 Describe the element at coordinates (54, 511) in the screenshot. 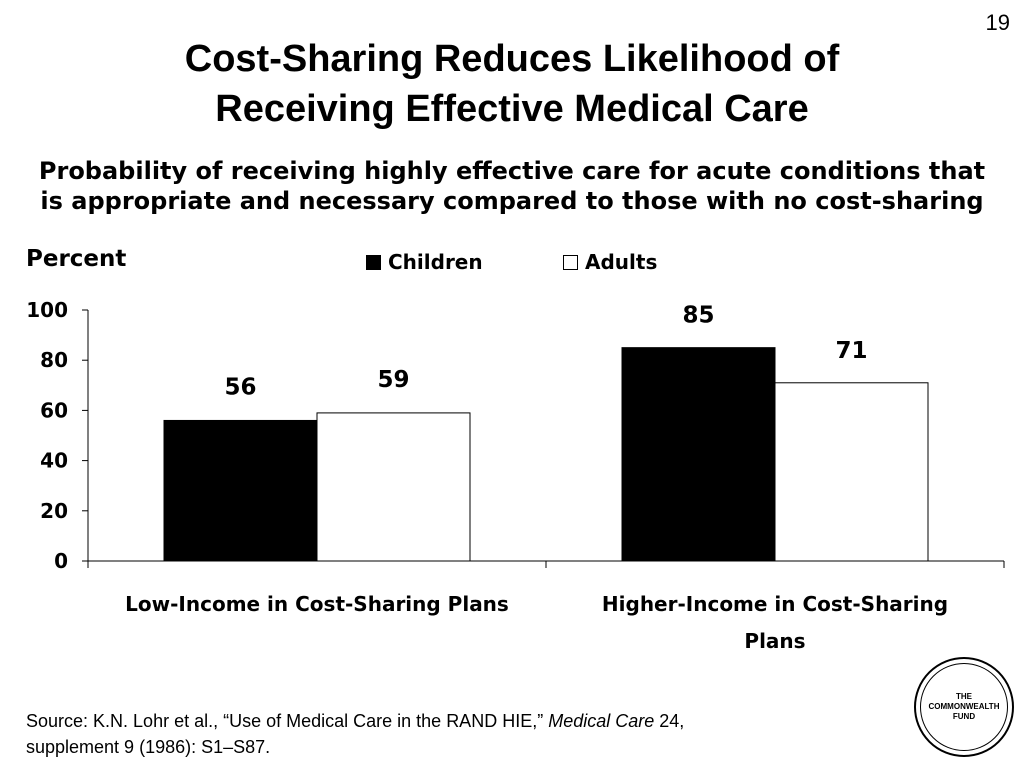

I see `y-tick-label: 20` at that location.